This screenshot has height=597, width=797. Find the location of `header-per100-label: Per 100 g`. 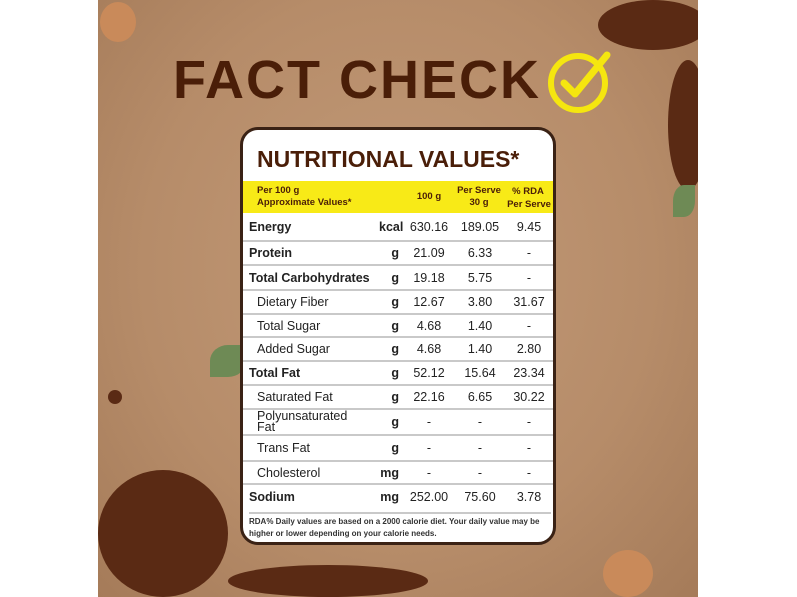

header-per100-label: Per 100 g is located at coordinates (278, 190).